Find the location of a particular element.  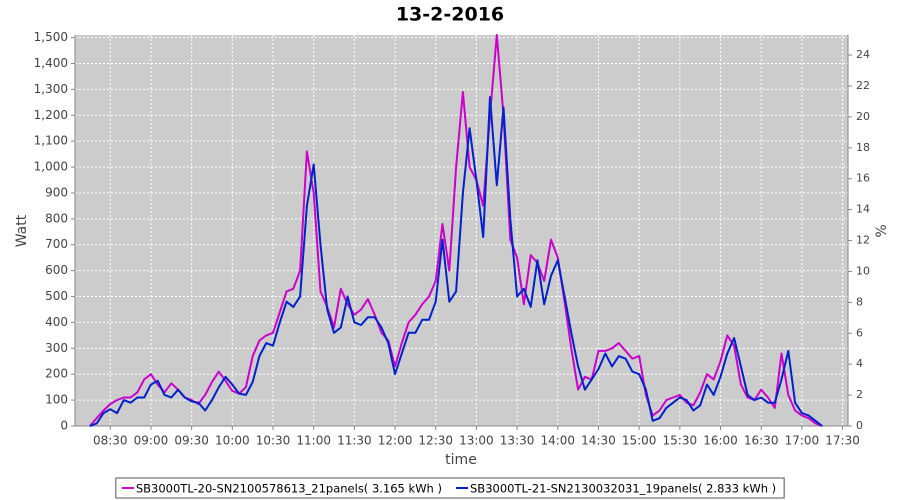

chart-title: 13-2-2016 is located at coordinates (450, 15).